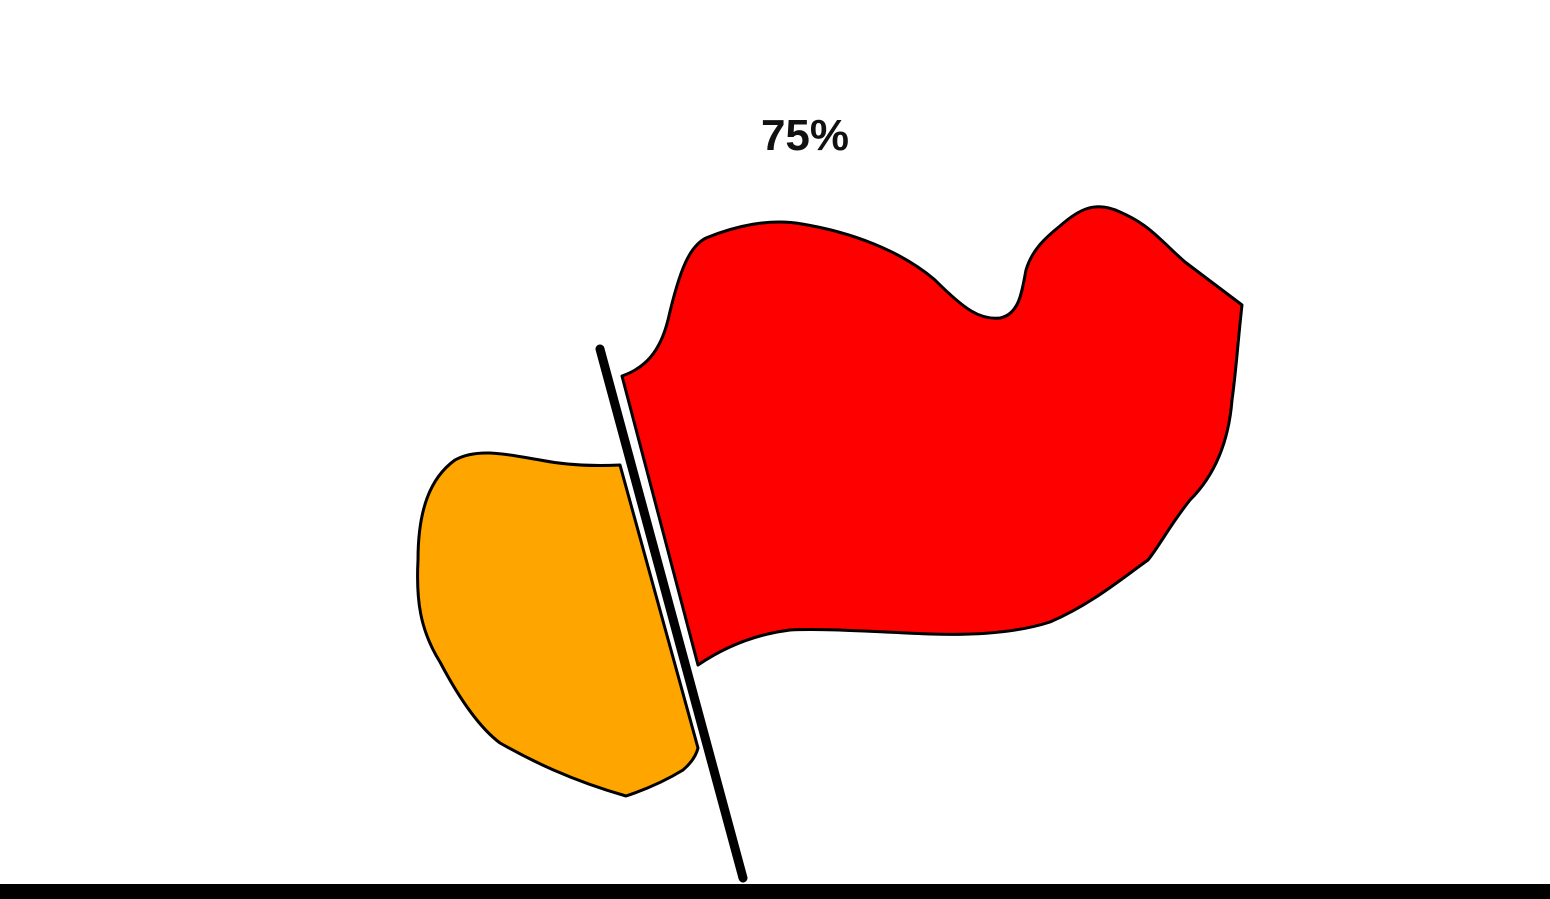 This screenshot has height=899, width=1550. What do you see at coordinates (805, 135) in the screenshot?
I see `progress-percent-label: 75%` at bounding box center [805, 135].